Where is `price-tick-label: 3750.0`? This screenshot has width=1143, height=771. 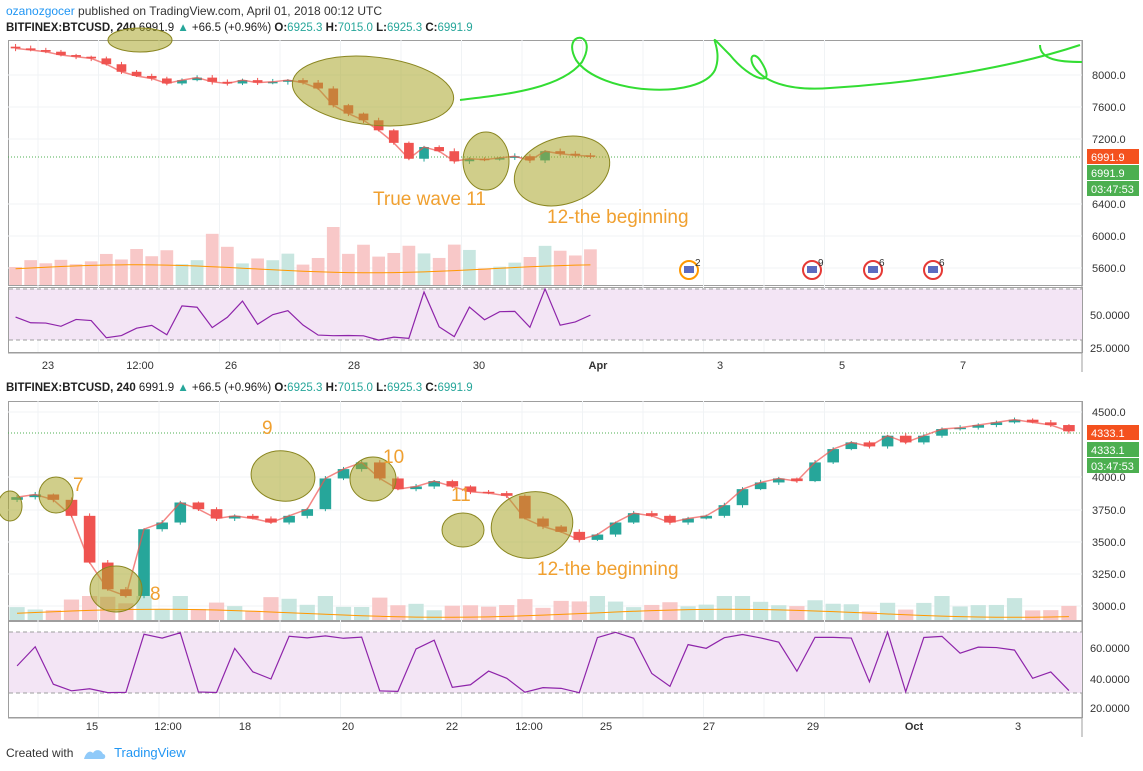 price-tick-label: 3750.0 is located at coordinates (1109, 511).